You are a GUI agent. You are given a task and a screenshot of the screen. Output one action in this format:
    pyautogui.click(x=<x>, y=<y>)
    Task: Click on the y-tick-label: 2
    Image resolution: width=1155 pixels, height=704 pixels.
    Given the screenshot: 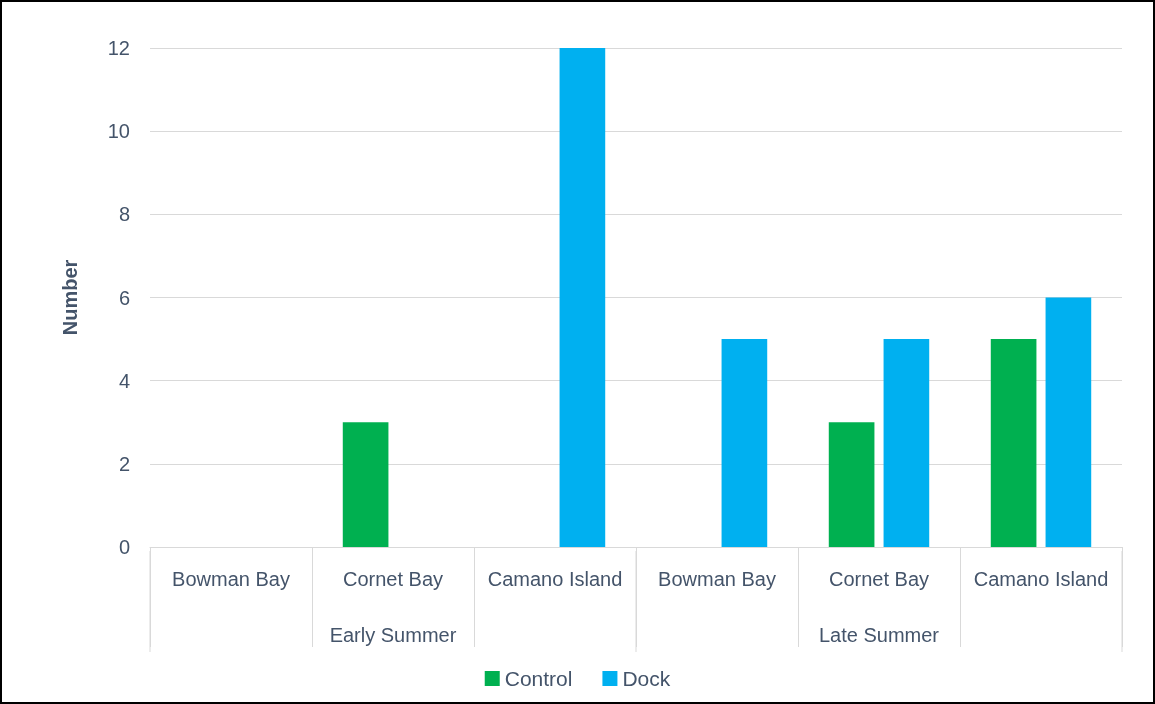 What is the action you would take?
    pyautogui.click(x=124, y=463)
    